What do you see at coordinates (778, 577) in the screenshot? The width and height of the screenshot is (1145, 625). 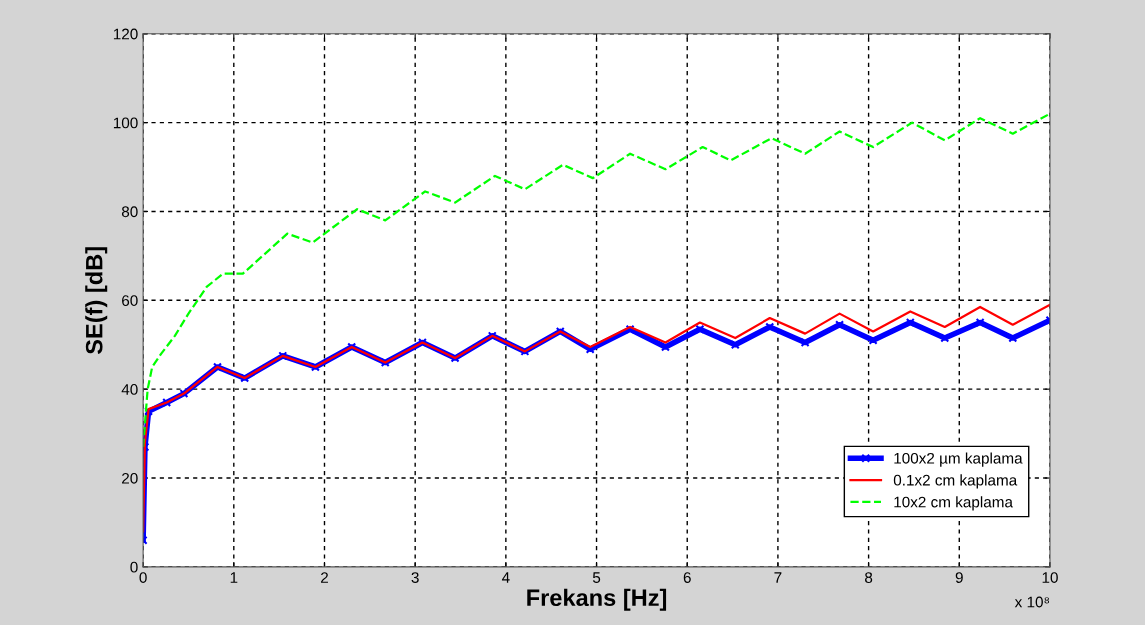 I see `x-tick-label: 7` at bounding box center [778, 577].